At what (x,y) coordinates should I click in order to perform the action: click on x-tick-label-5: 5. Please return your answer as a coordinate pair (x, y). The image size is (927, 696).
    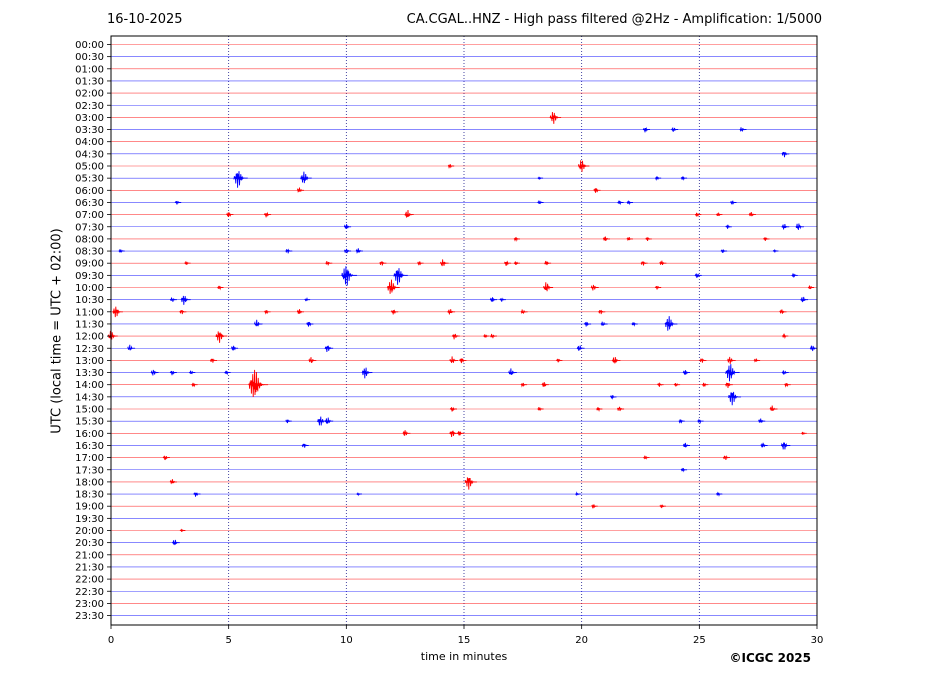
    Looking at the image, I should click on (228, 640).